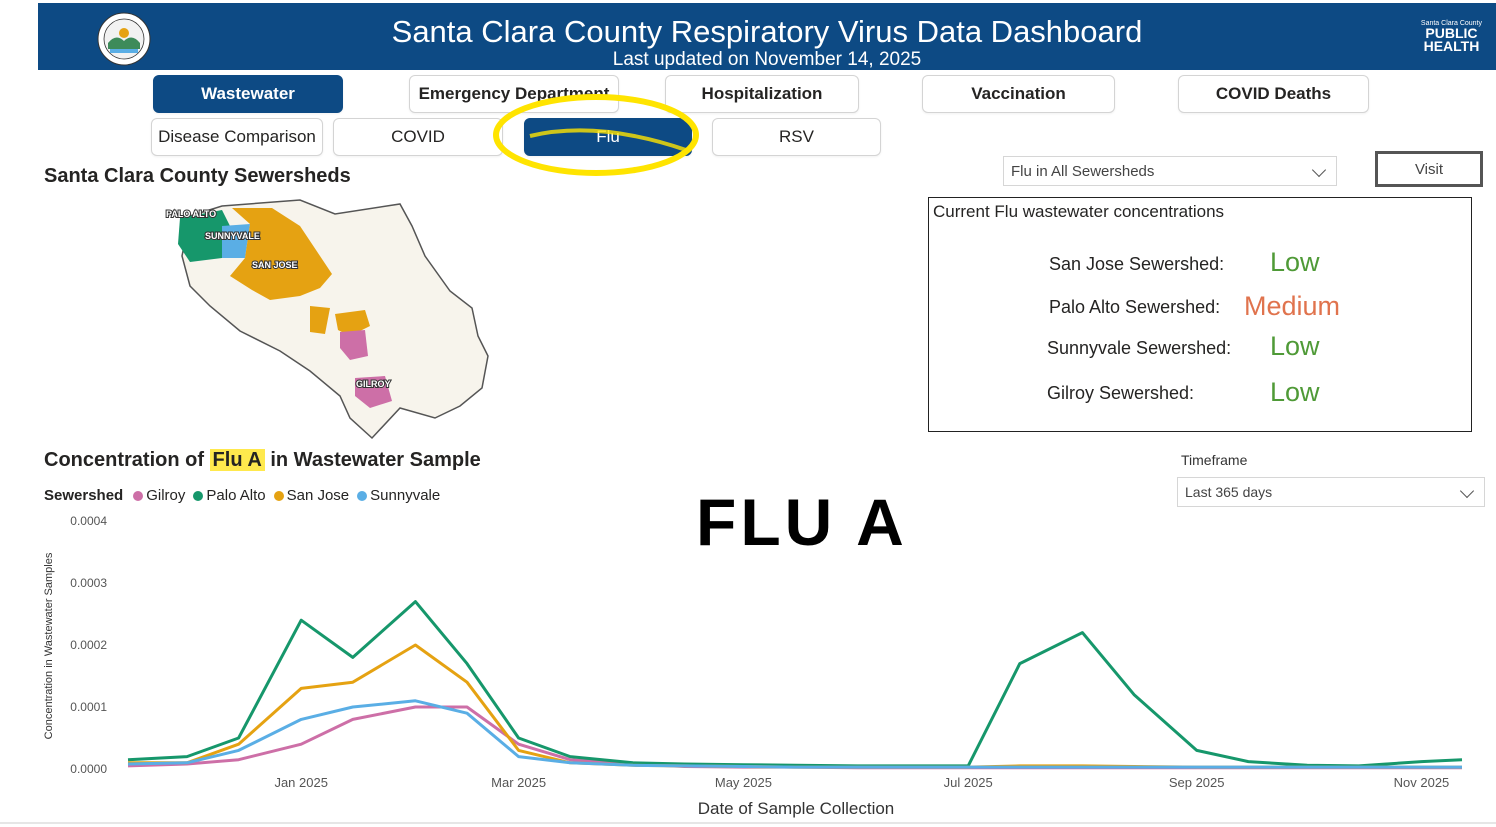 This screenshot has width=1496, height=827. Describe the element at coordinates (1273, 94) in the screenshot. I see `tab-covid-deaths: COVID Deaths` at that location.